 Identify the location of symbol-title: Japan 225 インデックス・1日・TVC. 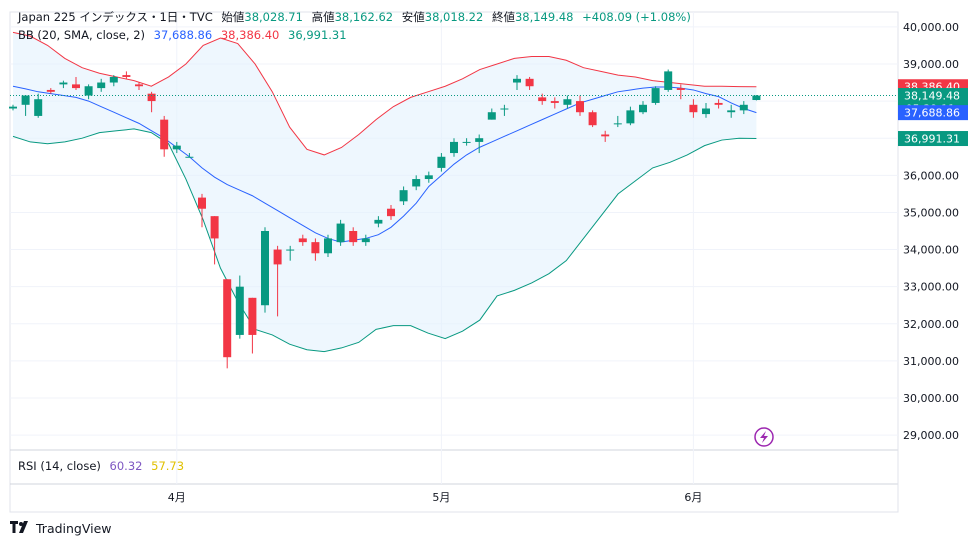
(115, 17).